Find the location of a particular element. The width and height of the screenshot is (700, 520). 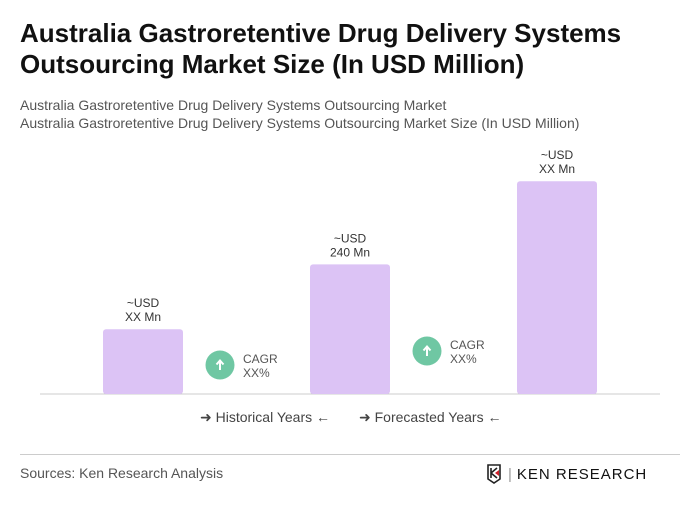

sources: Sources: Ken Research Analysis is located at coordinates (122, 473).